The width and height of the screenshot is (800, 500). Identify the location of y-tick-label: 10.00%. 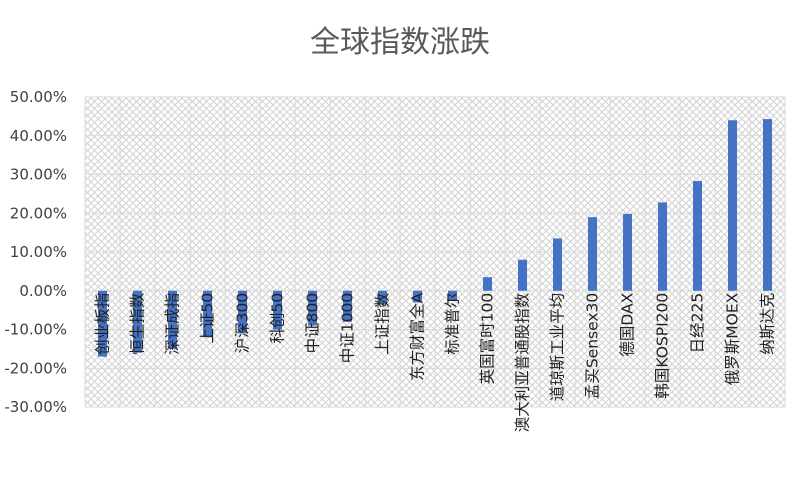
(38, 252).